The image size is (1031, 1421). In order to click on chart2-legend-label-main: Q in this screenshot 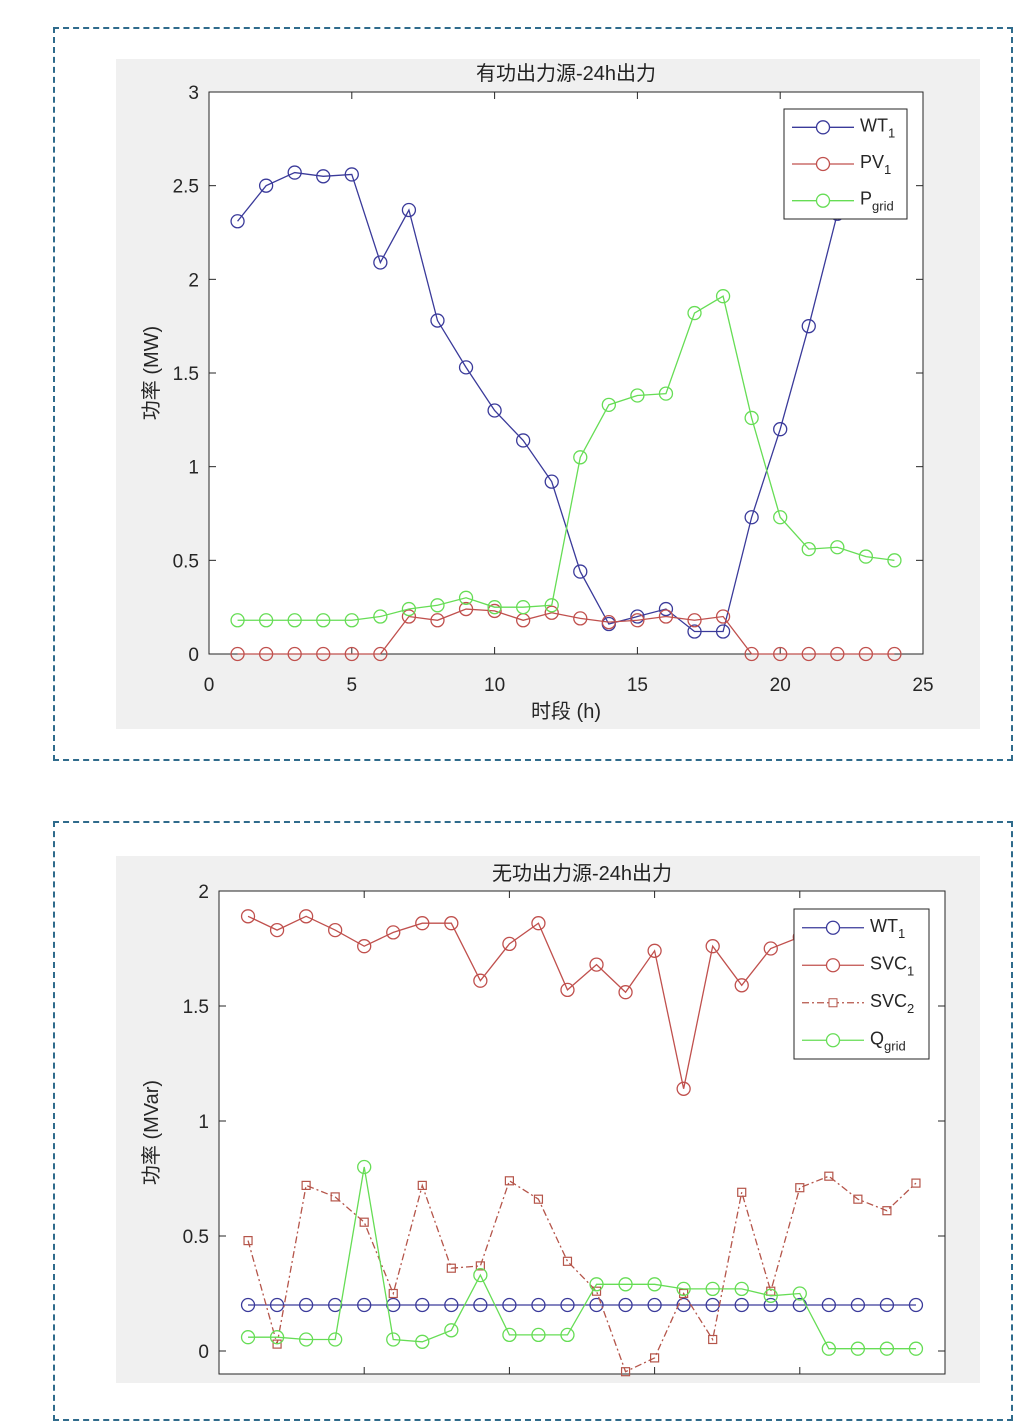, I will do `click(877, 1038)`.